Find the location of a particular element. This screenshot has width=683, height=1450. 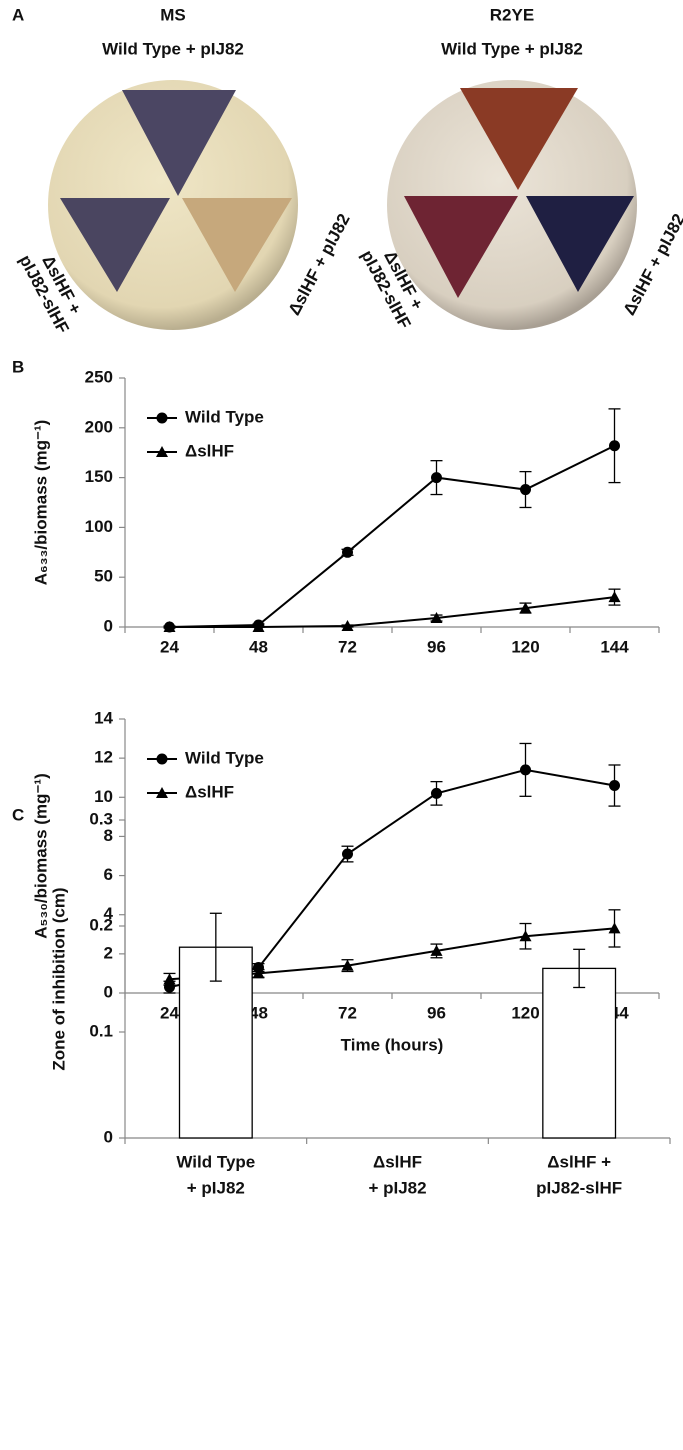

y-tick-label: 2 is located at coordinates (108, 952).